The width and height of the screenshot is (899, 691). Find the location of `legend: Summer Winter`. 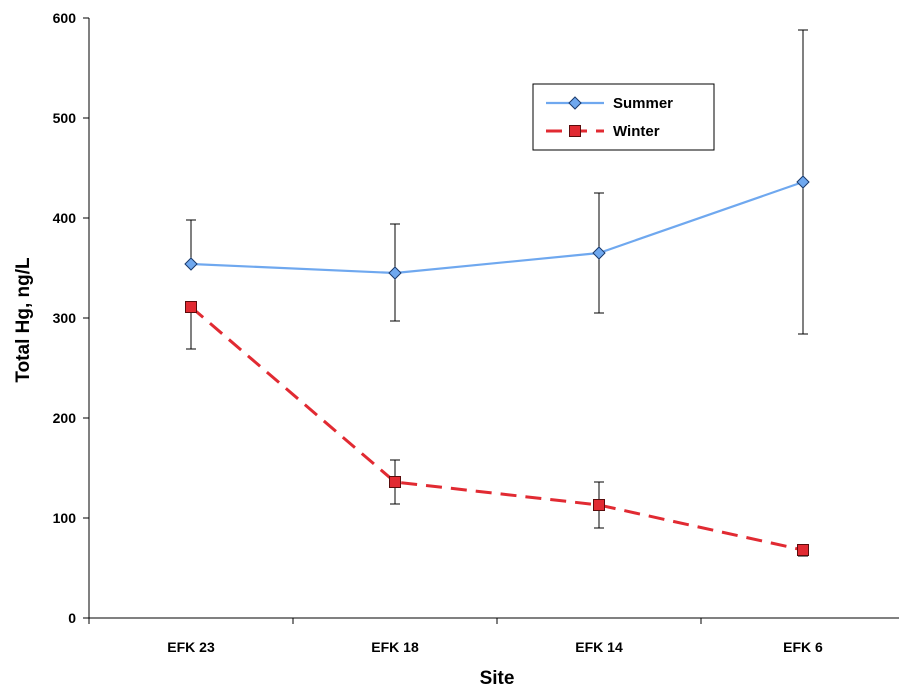

legend: Summer Winter is located at coordinates (623, 117).